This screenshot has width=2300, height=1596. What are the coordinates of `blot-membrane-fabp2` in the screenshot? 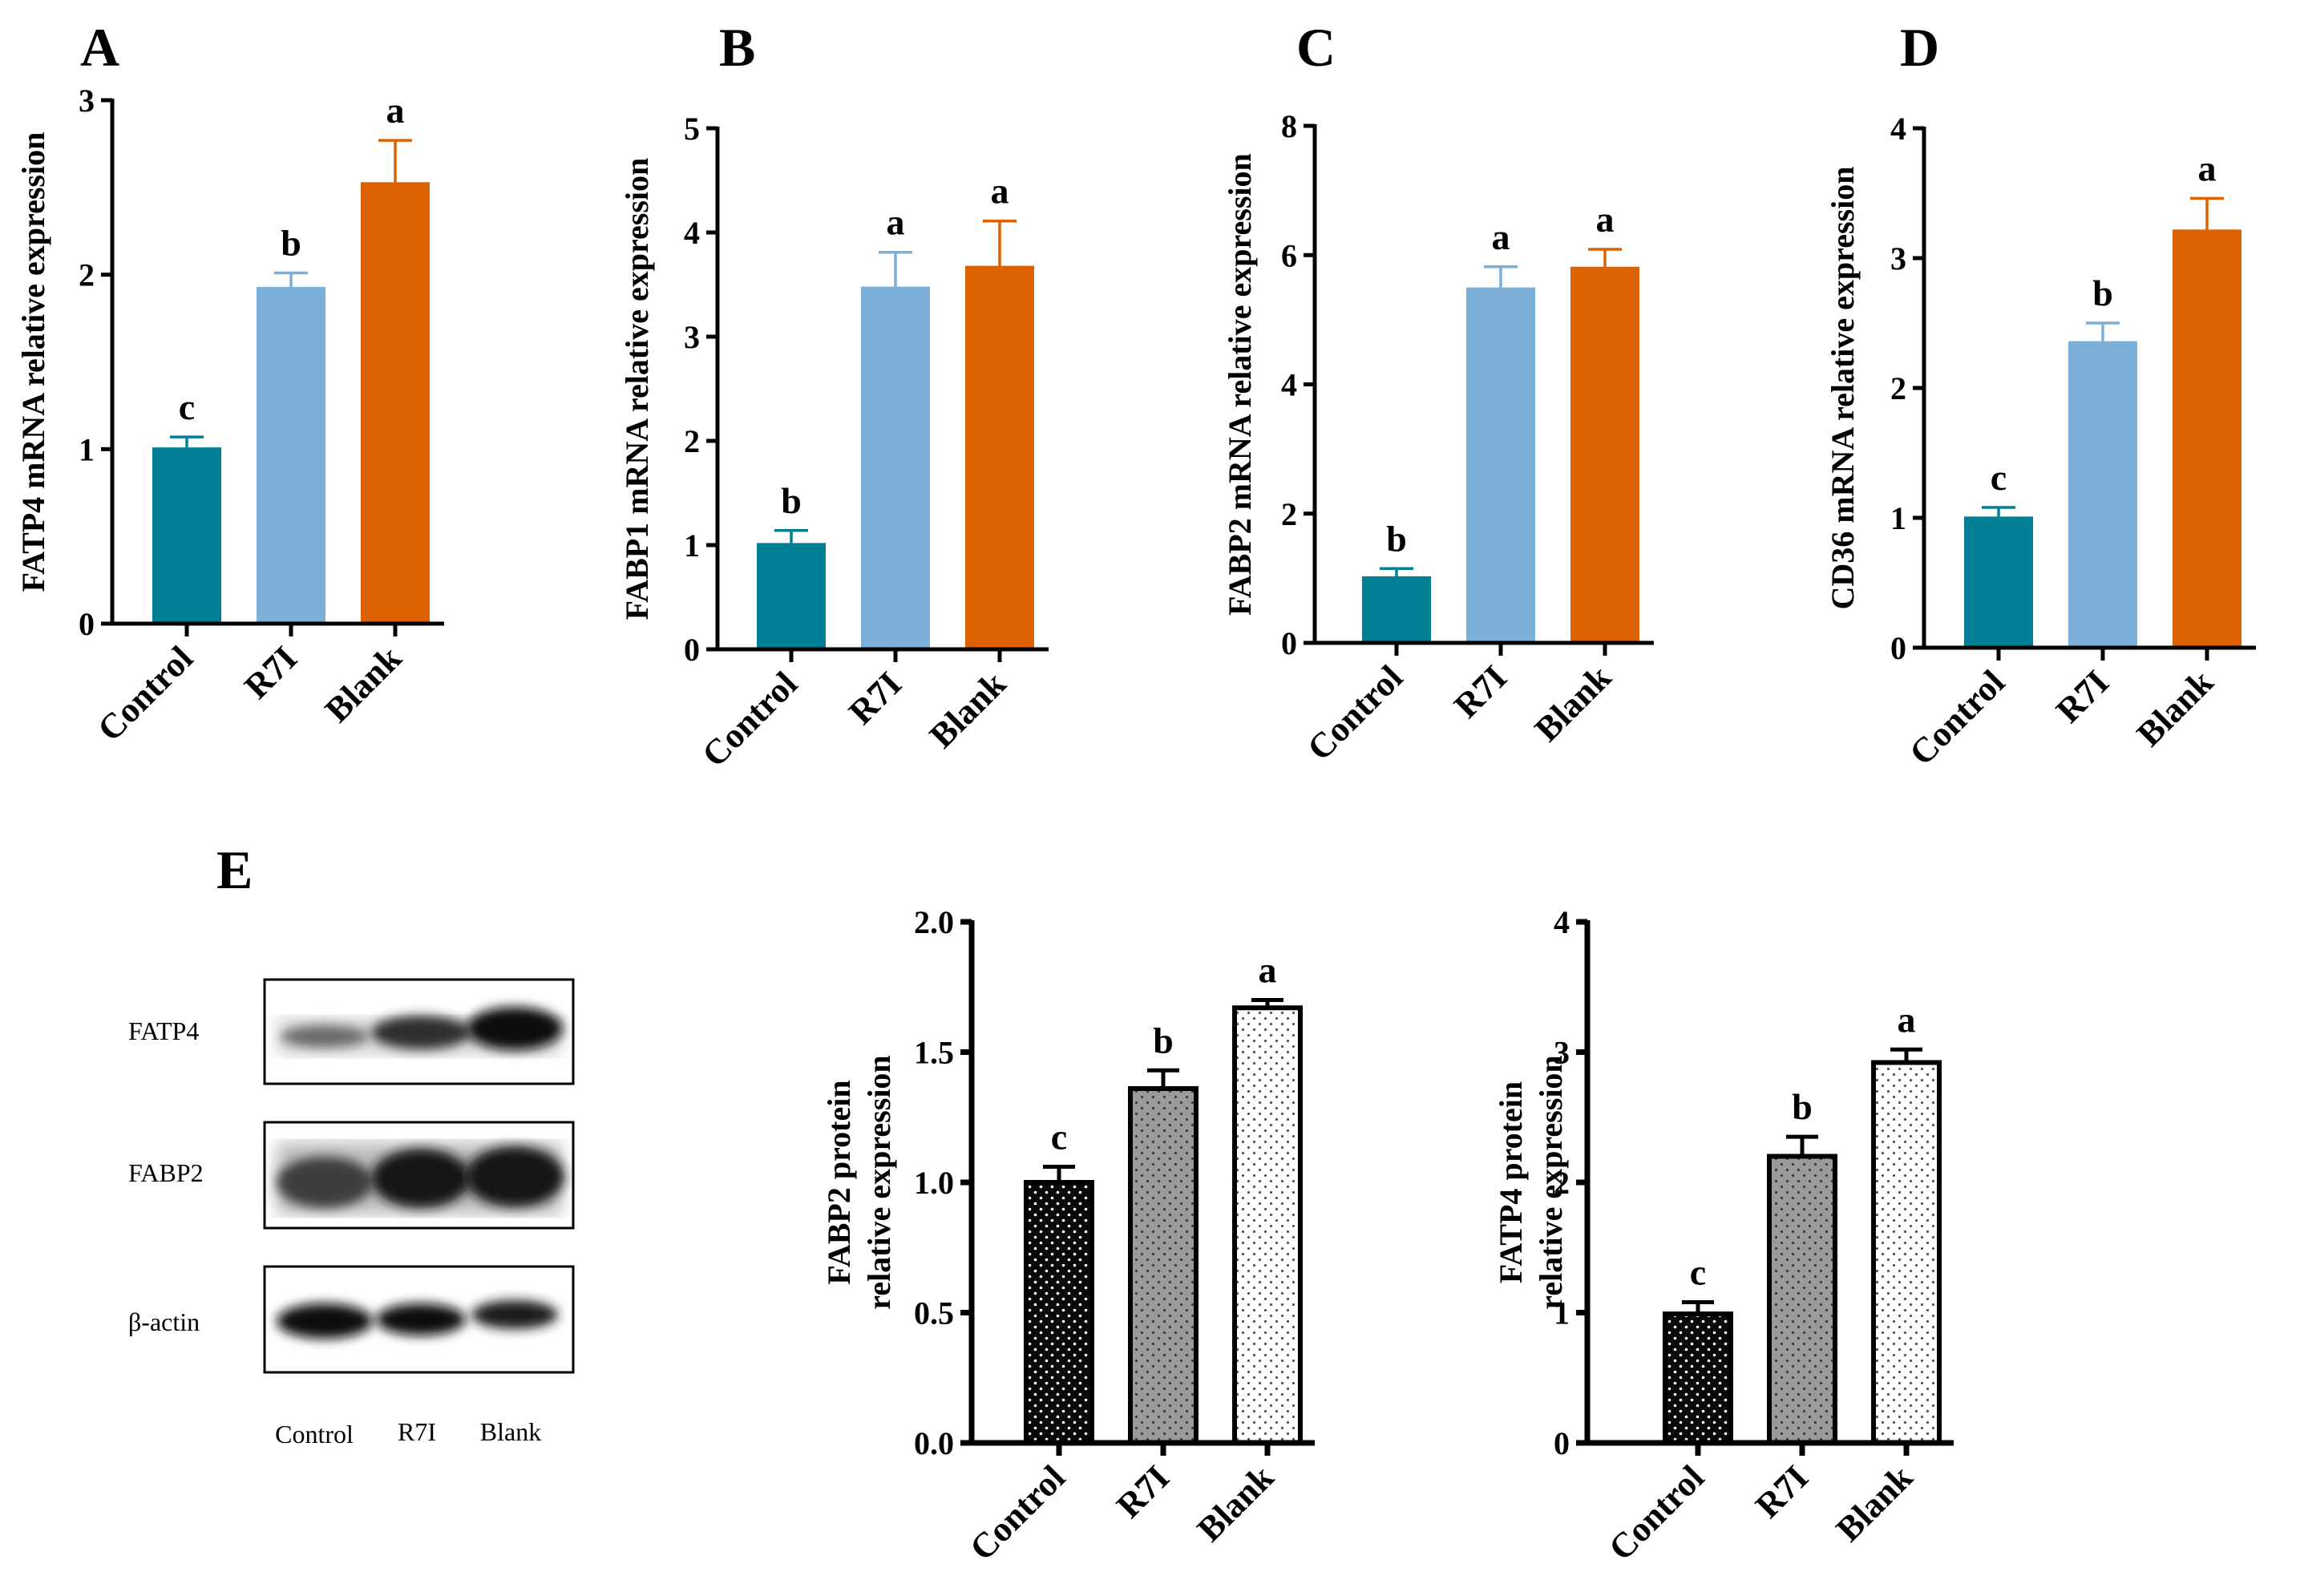 It's located at (419, 1175).